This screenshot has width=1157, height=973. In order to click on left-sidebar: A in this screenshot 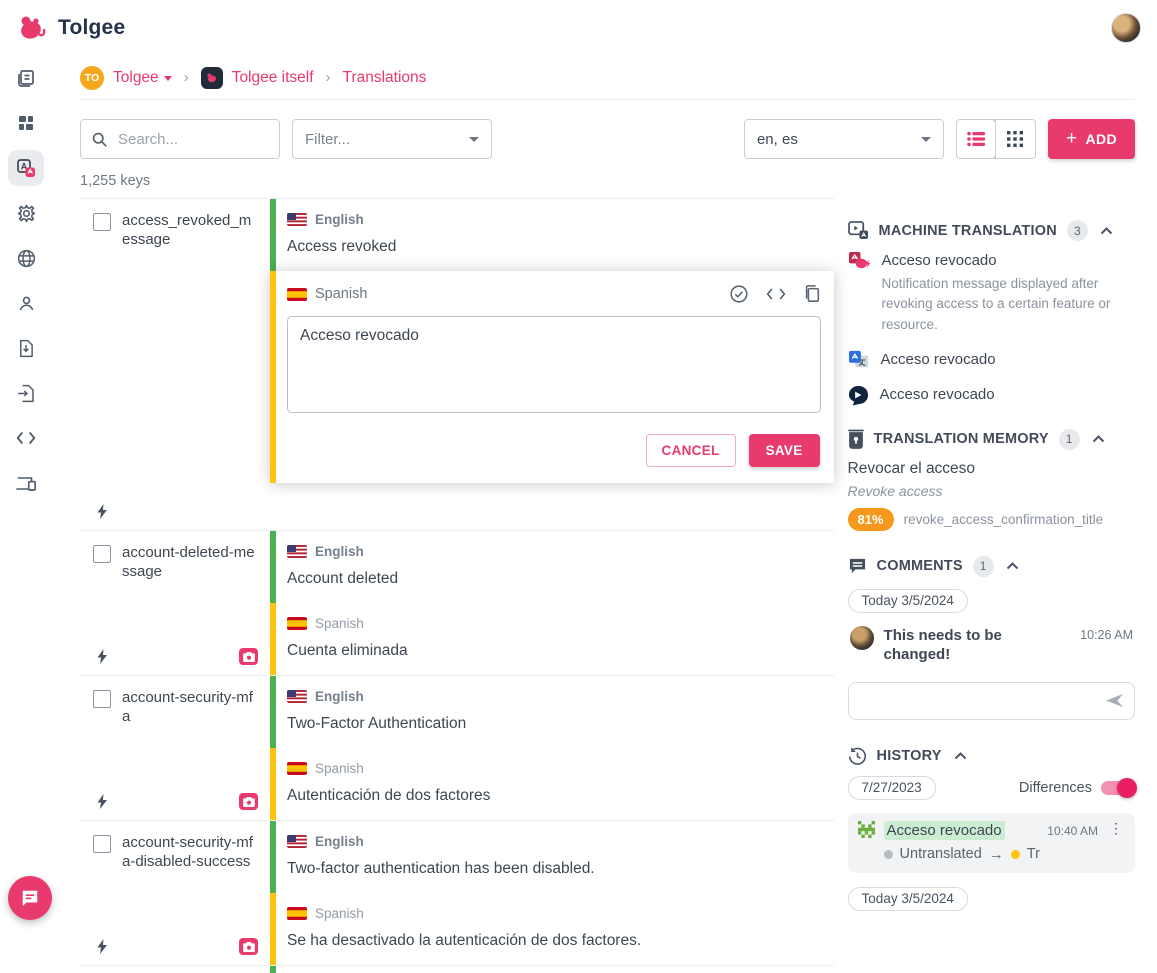, I will do `click(26, 494)`.